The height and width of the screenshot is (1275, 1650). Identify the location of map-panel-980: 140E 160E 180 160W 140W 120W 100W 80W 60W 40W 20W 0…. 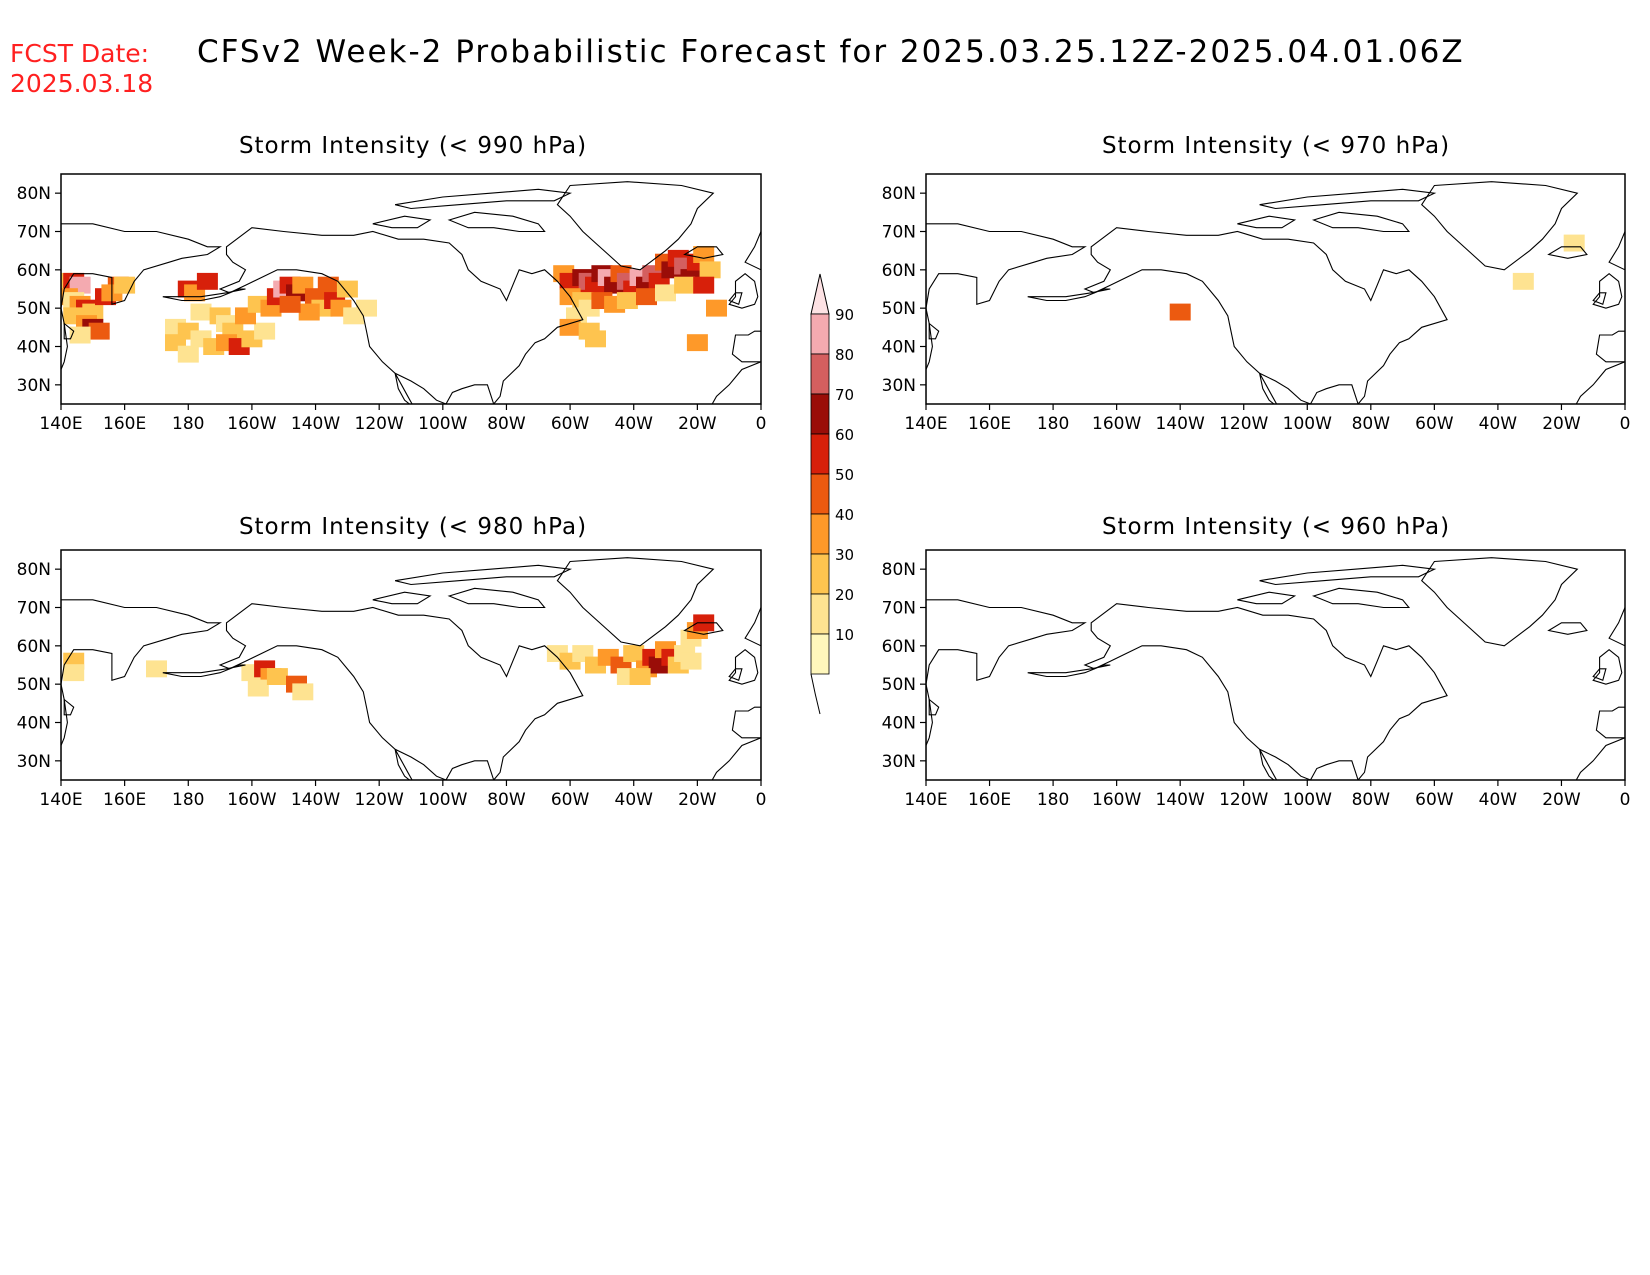
(392, 679).